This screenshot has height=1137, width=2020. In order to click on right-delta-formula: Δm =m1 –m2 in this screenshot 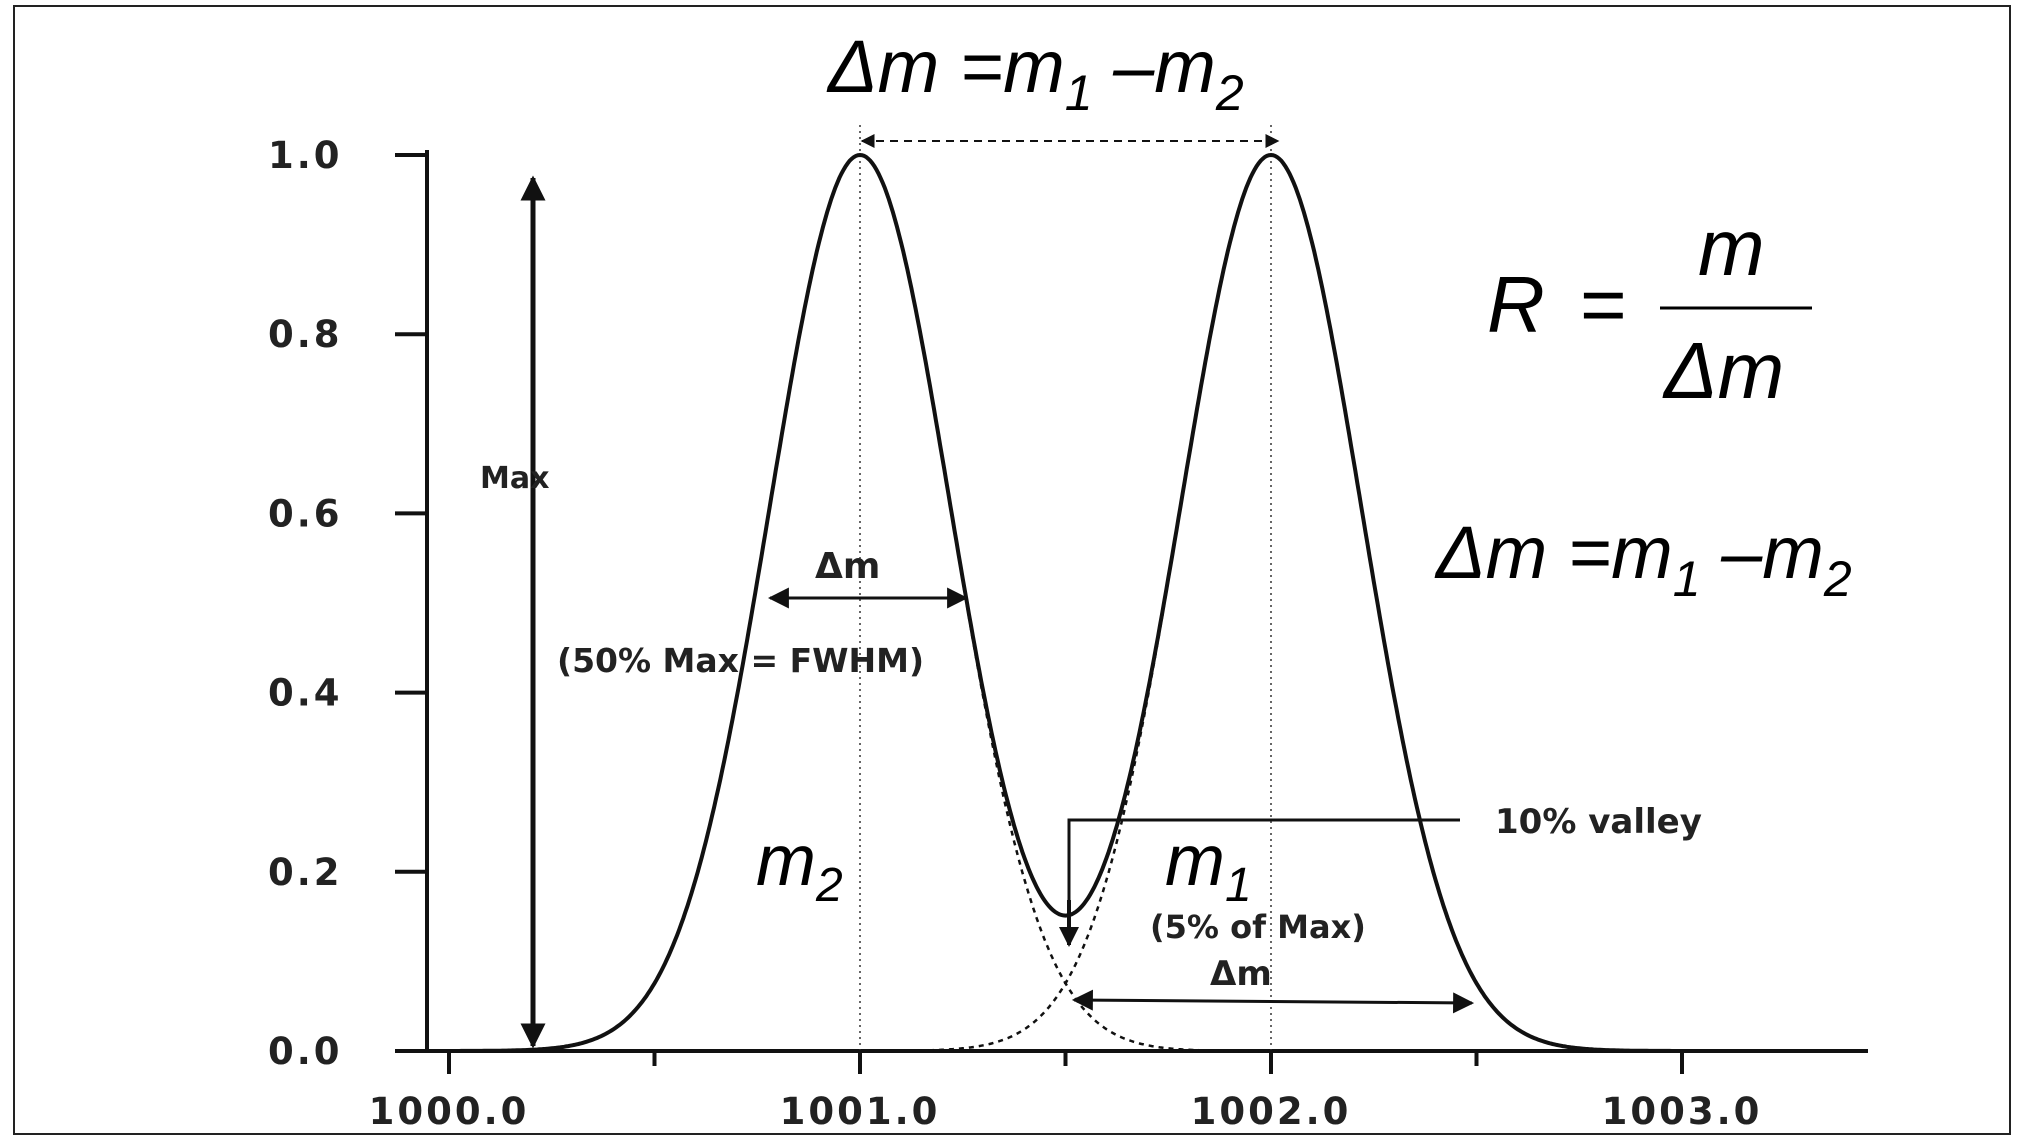, I will do `click(1643, 559)`.